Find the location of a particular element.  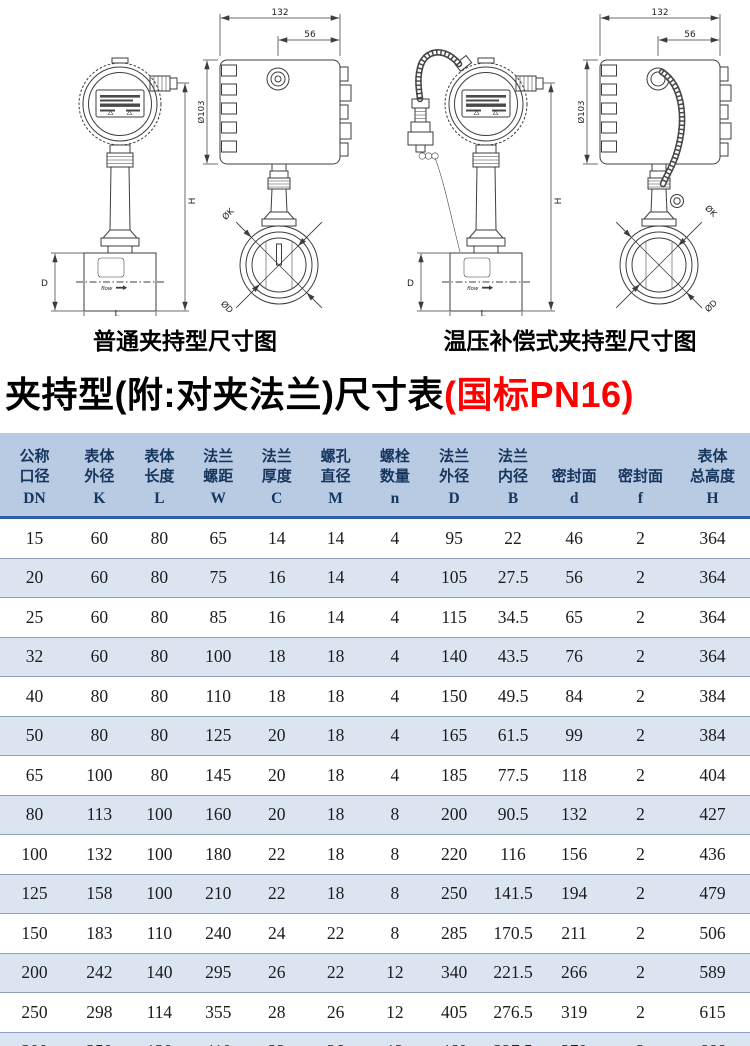

column-header-cn: 表体 外径 is located at coordinates (99, 466).